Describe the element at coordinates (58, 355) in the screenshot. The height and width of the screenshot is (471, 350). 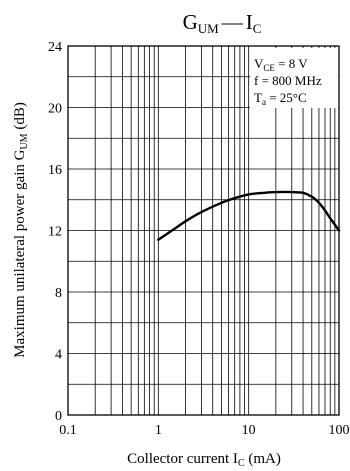
I see `y-tick-label: 4` at that location.